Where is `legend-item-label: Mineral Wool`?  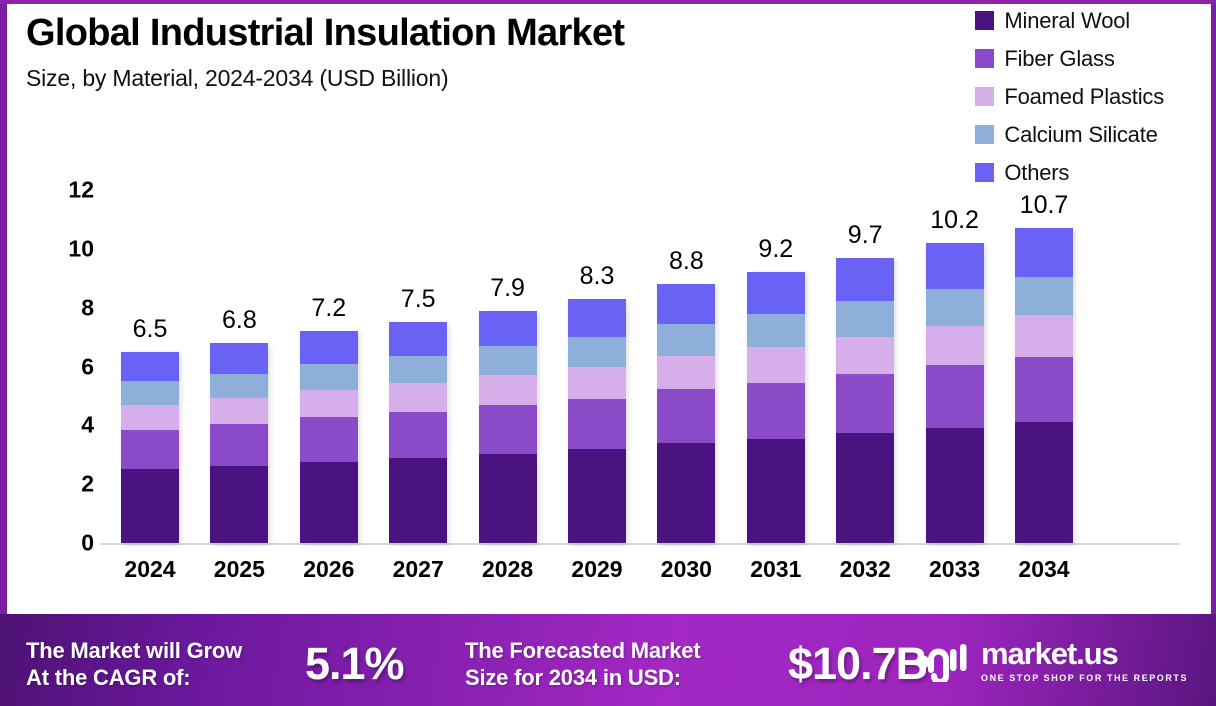
legend-item-label: Mineral Wool is located at coordinates (1067, 20).